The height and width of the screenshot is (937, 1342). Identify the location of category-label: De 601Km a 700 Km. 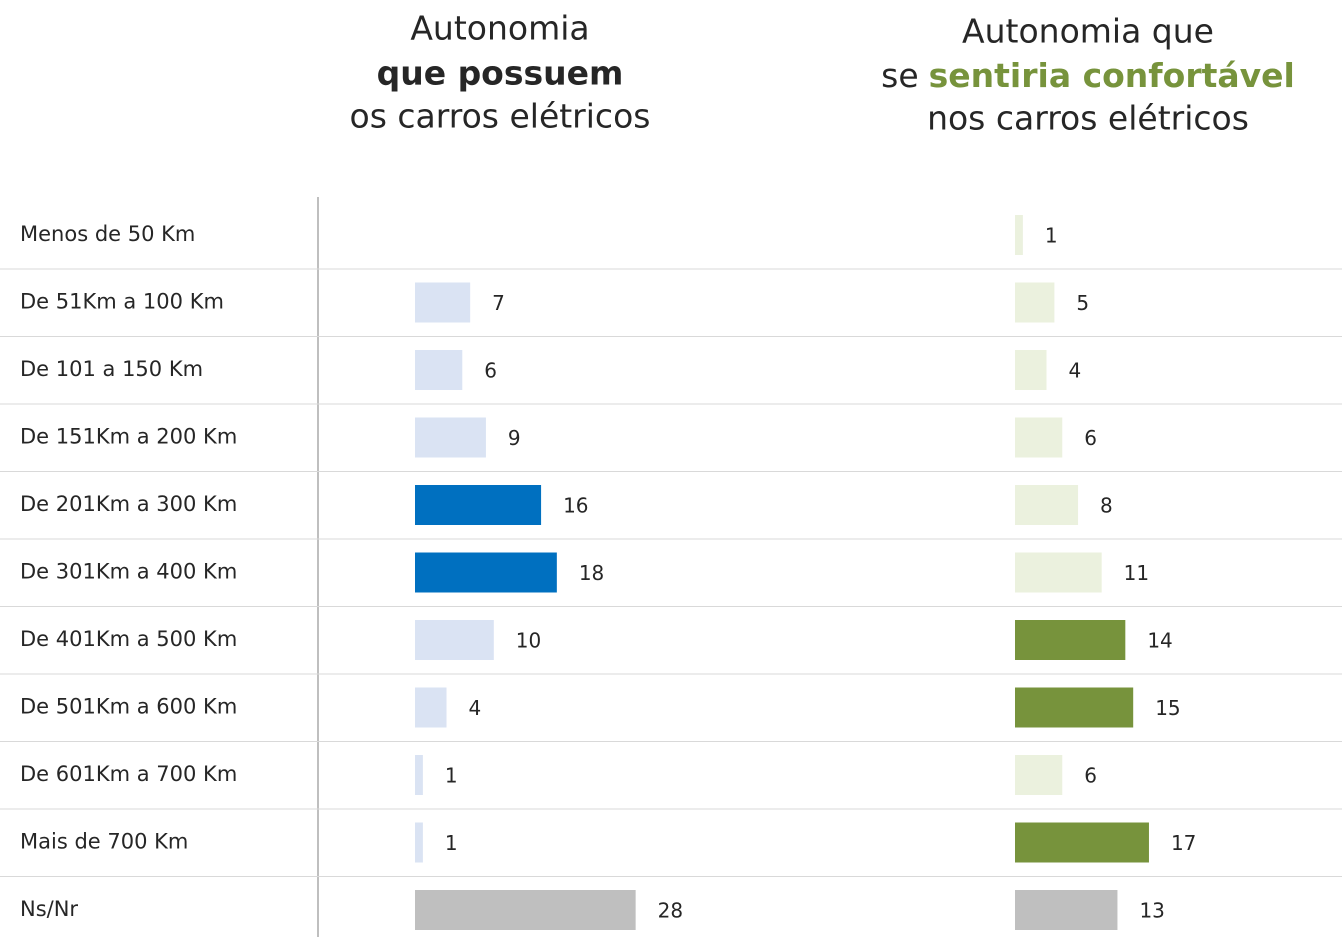
(128, 774).